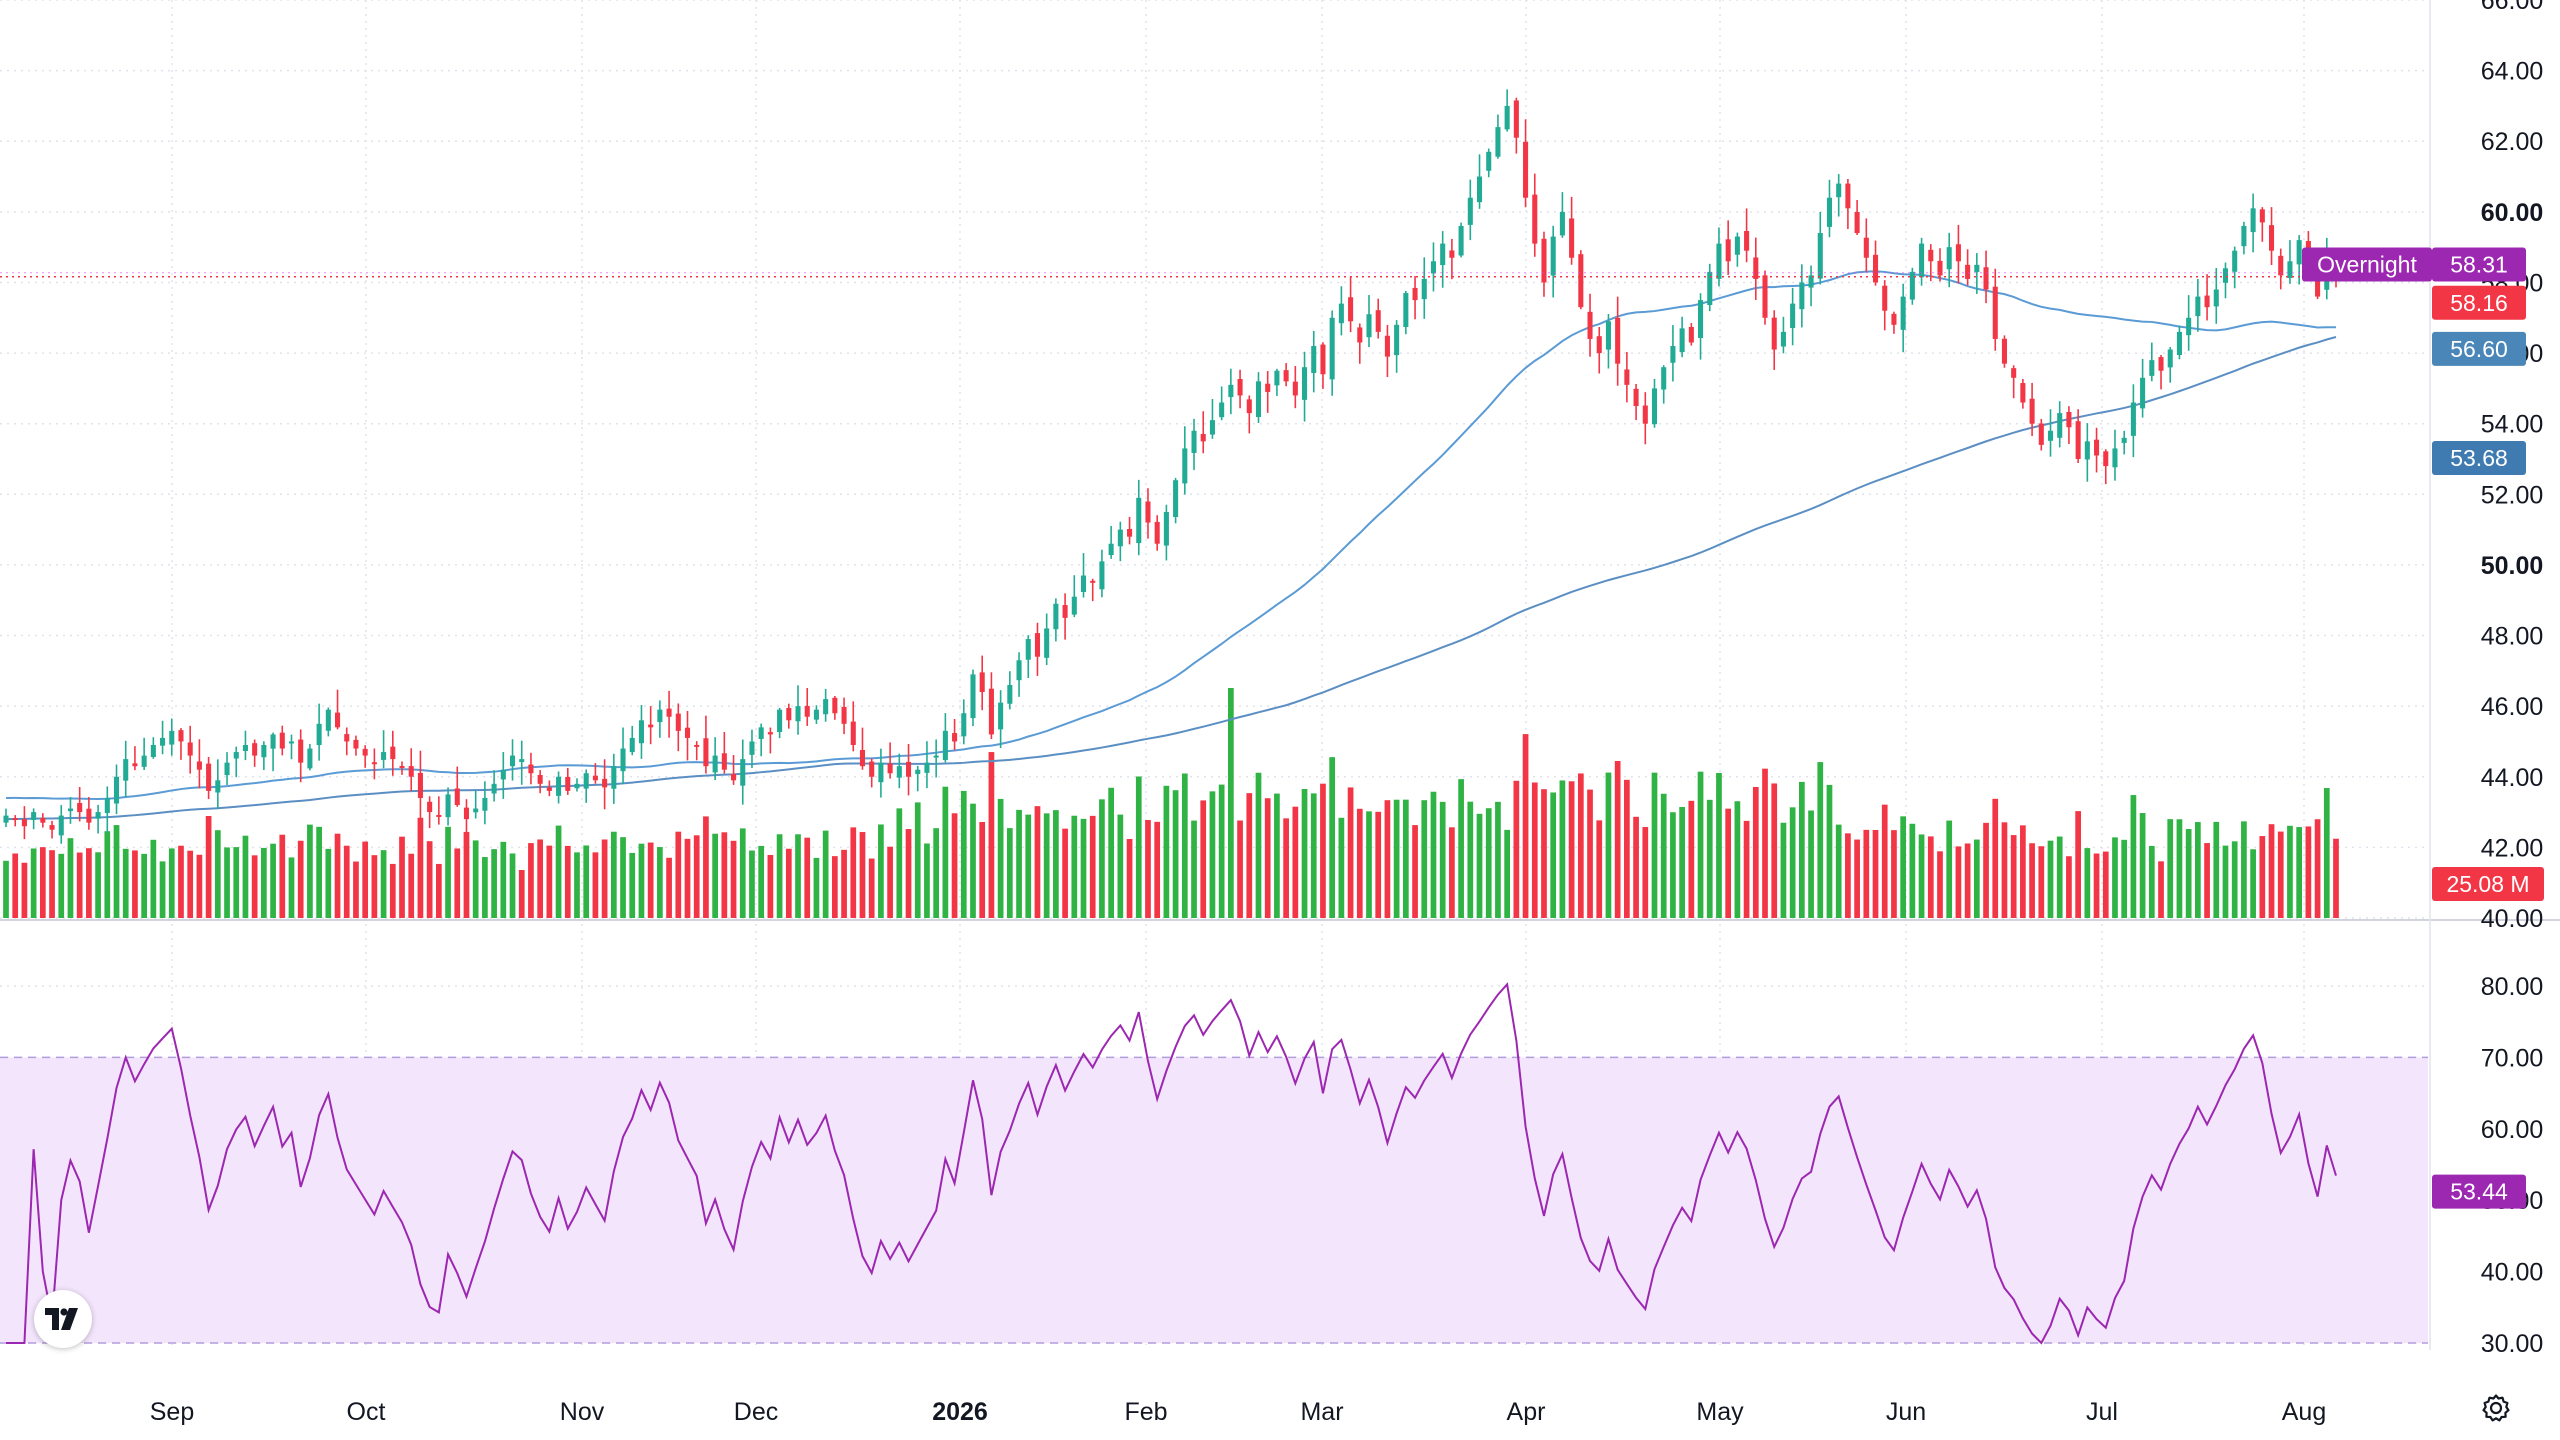  Describe the element at coordinates (2512, 1273) in the screenshot. I see `rsi-tick-label: 40.00` at that location.